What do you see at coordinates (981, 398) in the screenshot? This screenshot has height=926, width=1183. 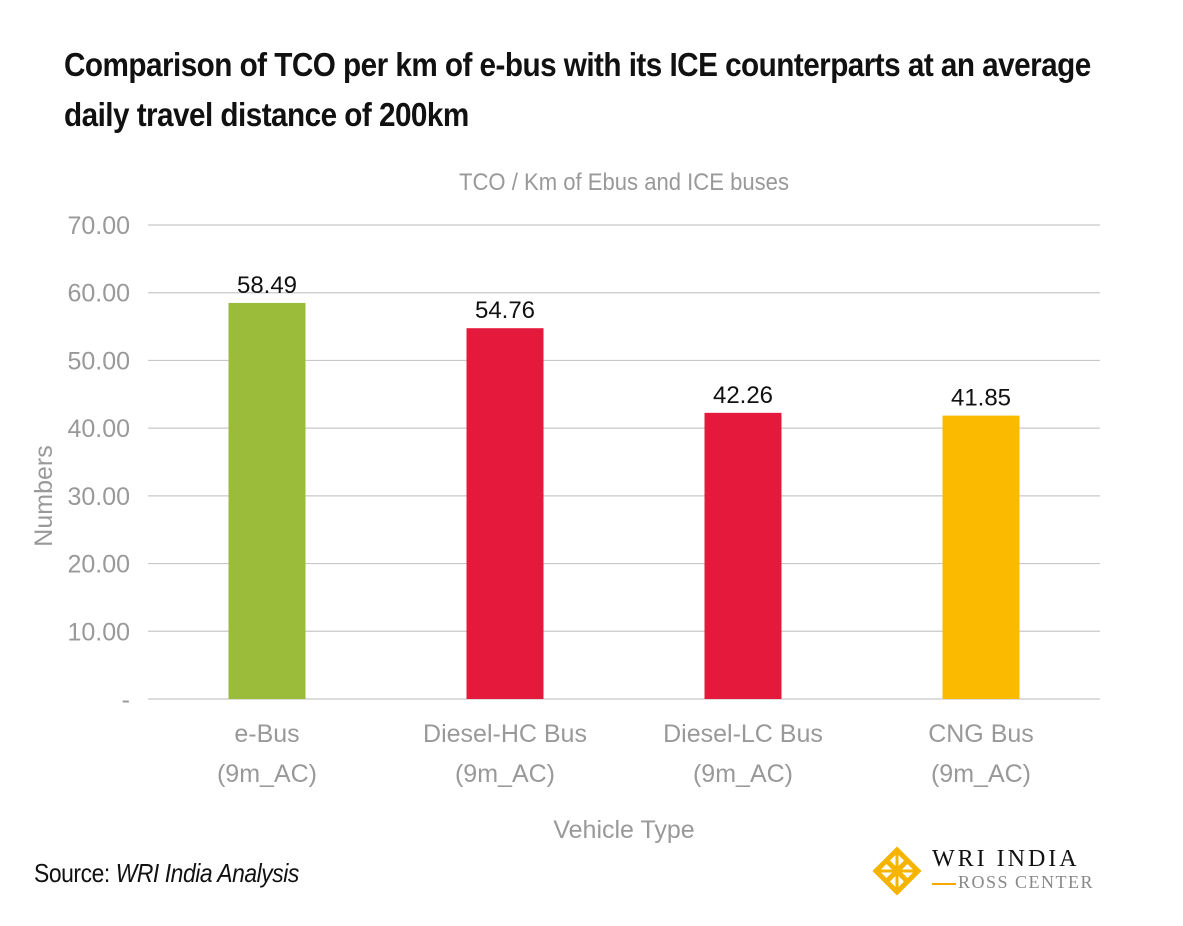 I see `data-label: 41.85` at bounding box center [981, 398].